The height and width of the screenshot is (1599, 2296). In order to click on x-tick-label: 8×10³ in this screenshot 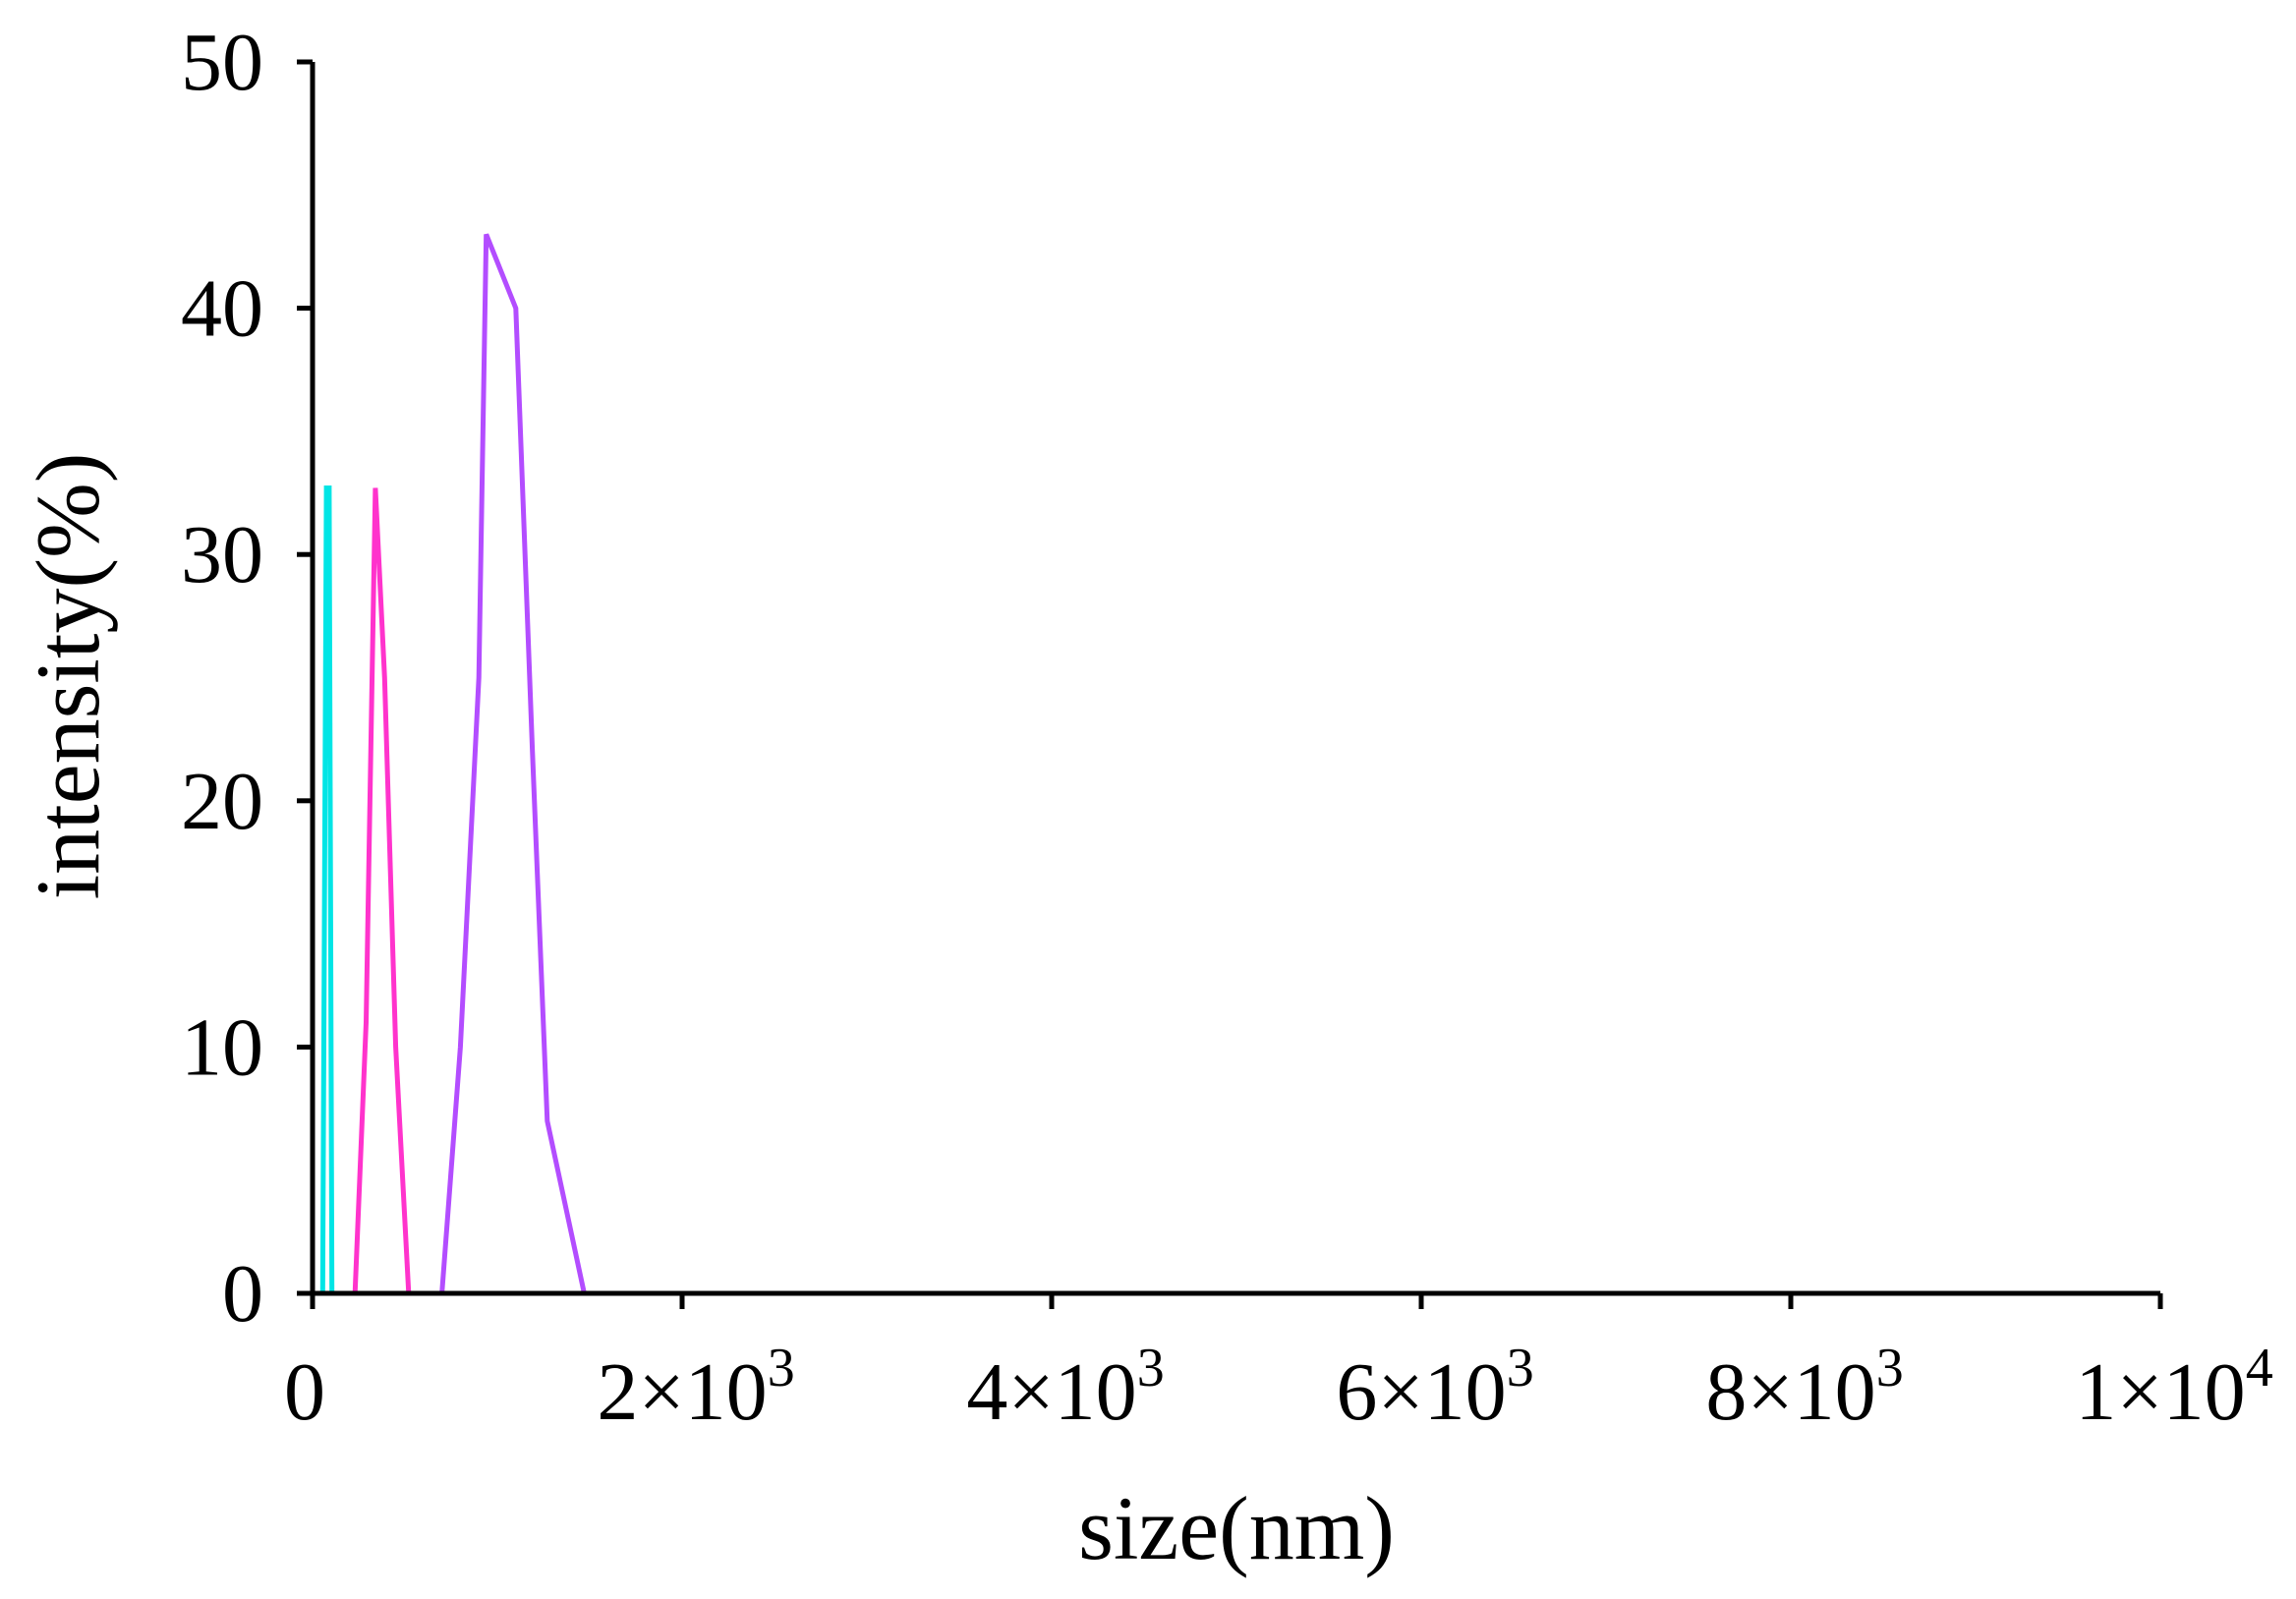, I will do `click(1804, 1388)`.